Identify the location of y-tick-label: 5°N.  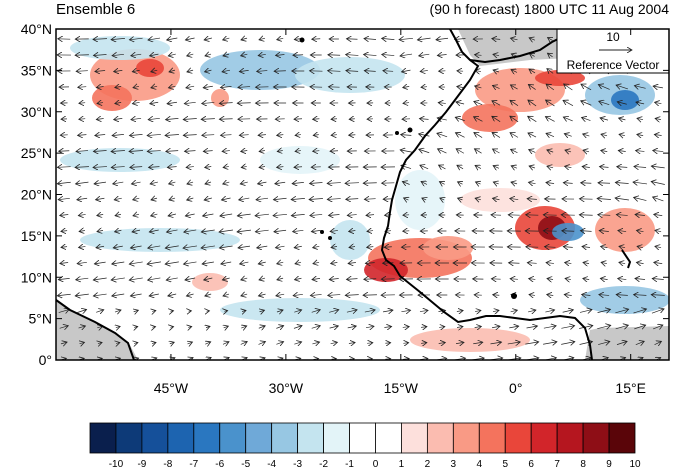
(41, 319).